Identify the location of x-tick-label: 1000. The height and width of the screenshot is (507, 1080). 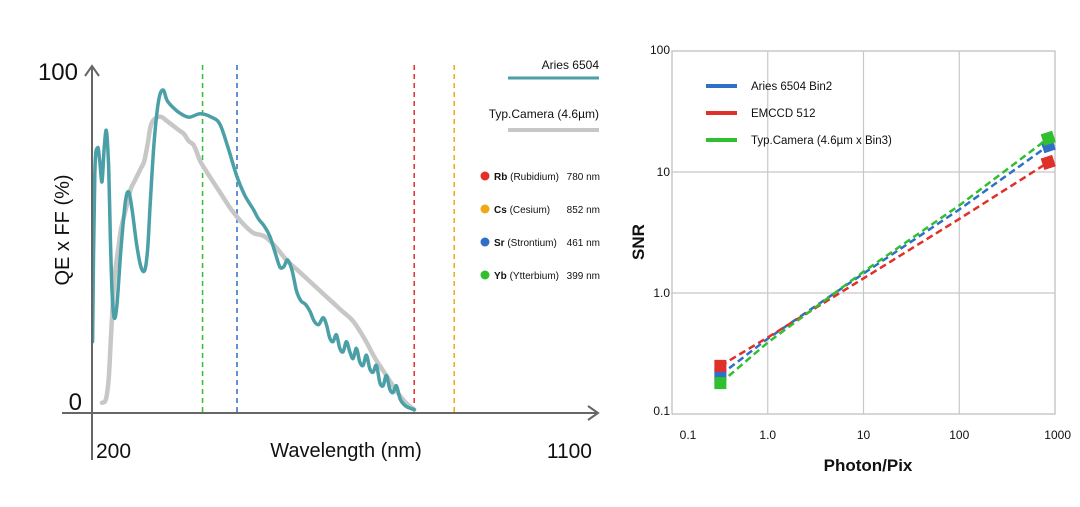
(1057, 435).